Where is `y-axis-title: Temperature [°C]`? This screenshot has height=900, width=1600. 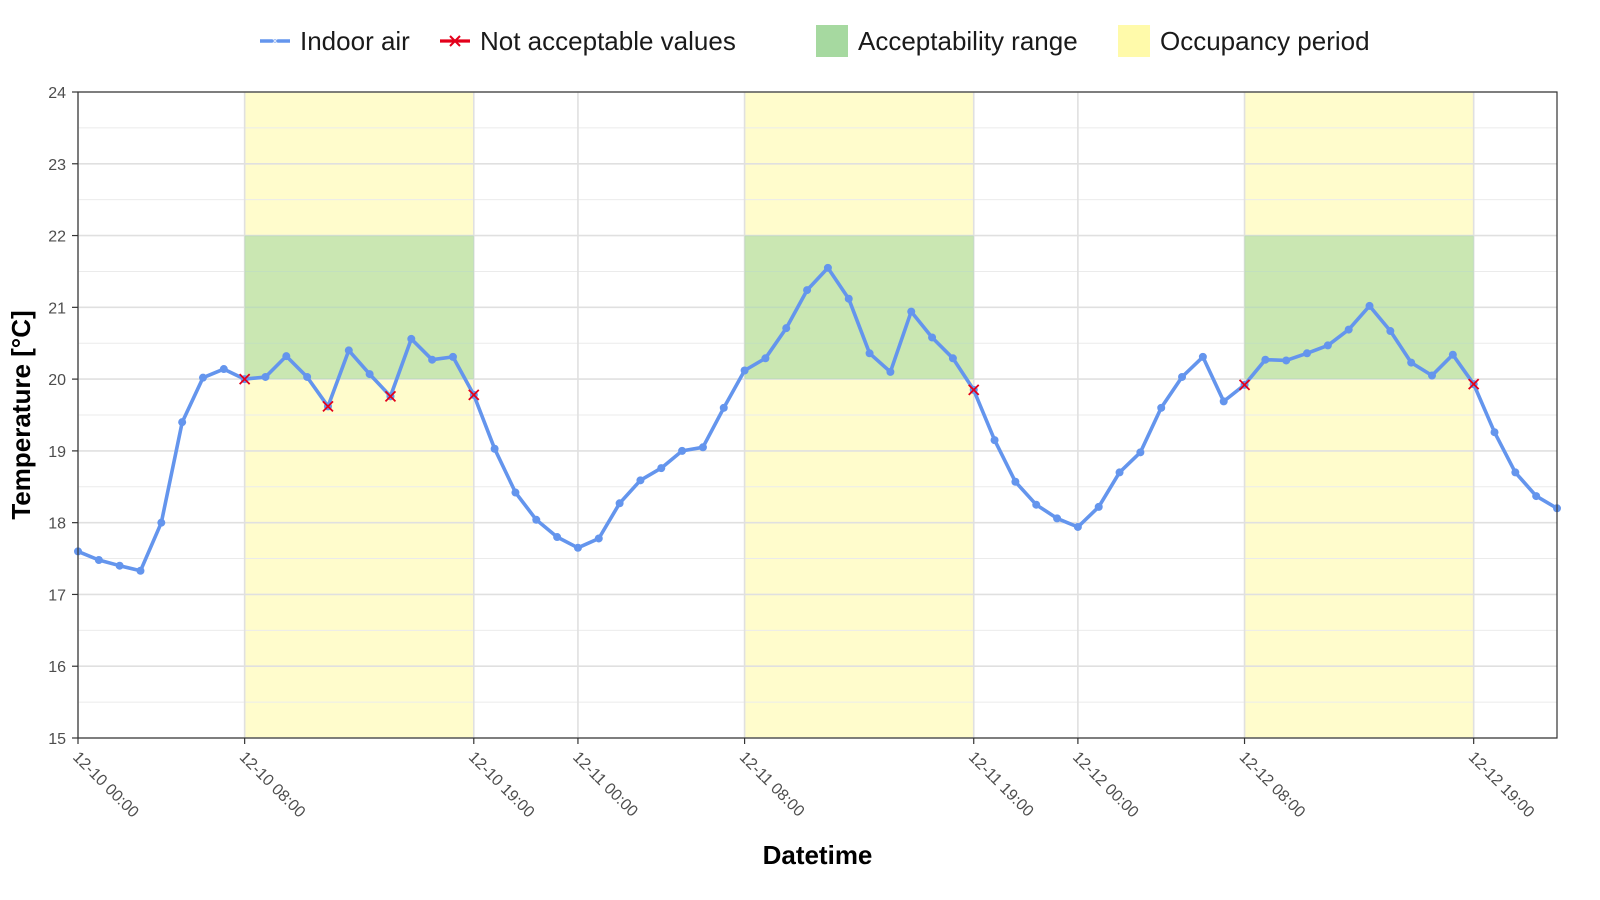
y-axis-title: Temperature [°C] is located at coordinates (21, 414).